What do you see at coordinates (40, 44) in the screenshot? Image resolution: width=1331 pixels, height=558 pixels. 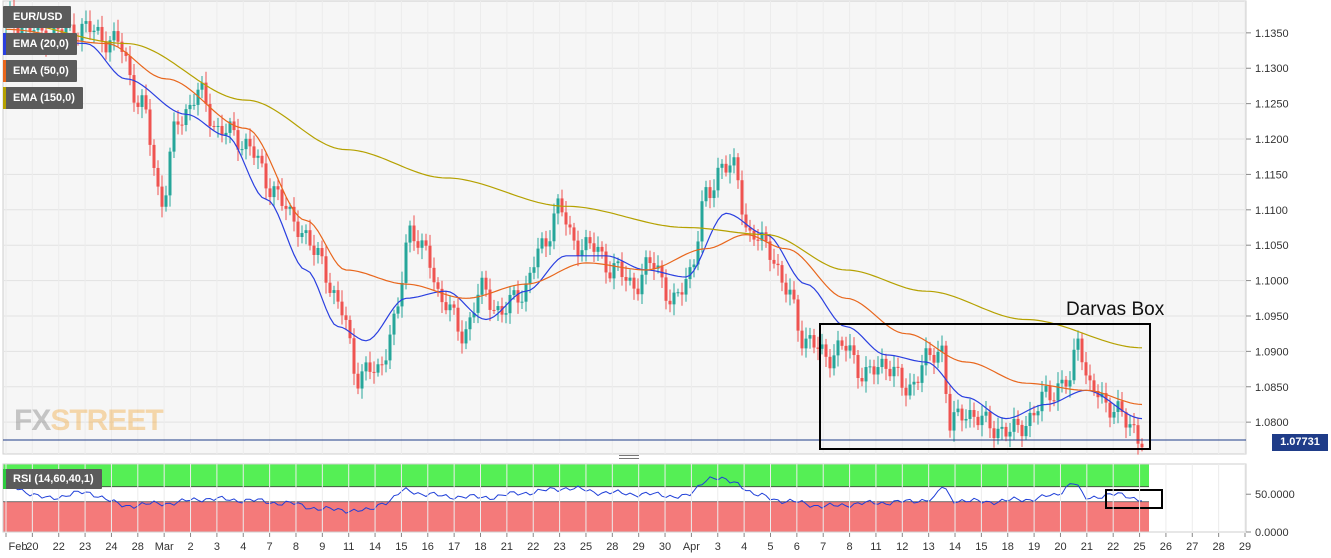 I see `ema20-legend: EMA (20,0)` at bounding box center [40, 44].